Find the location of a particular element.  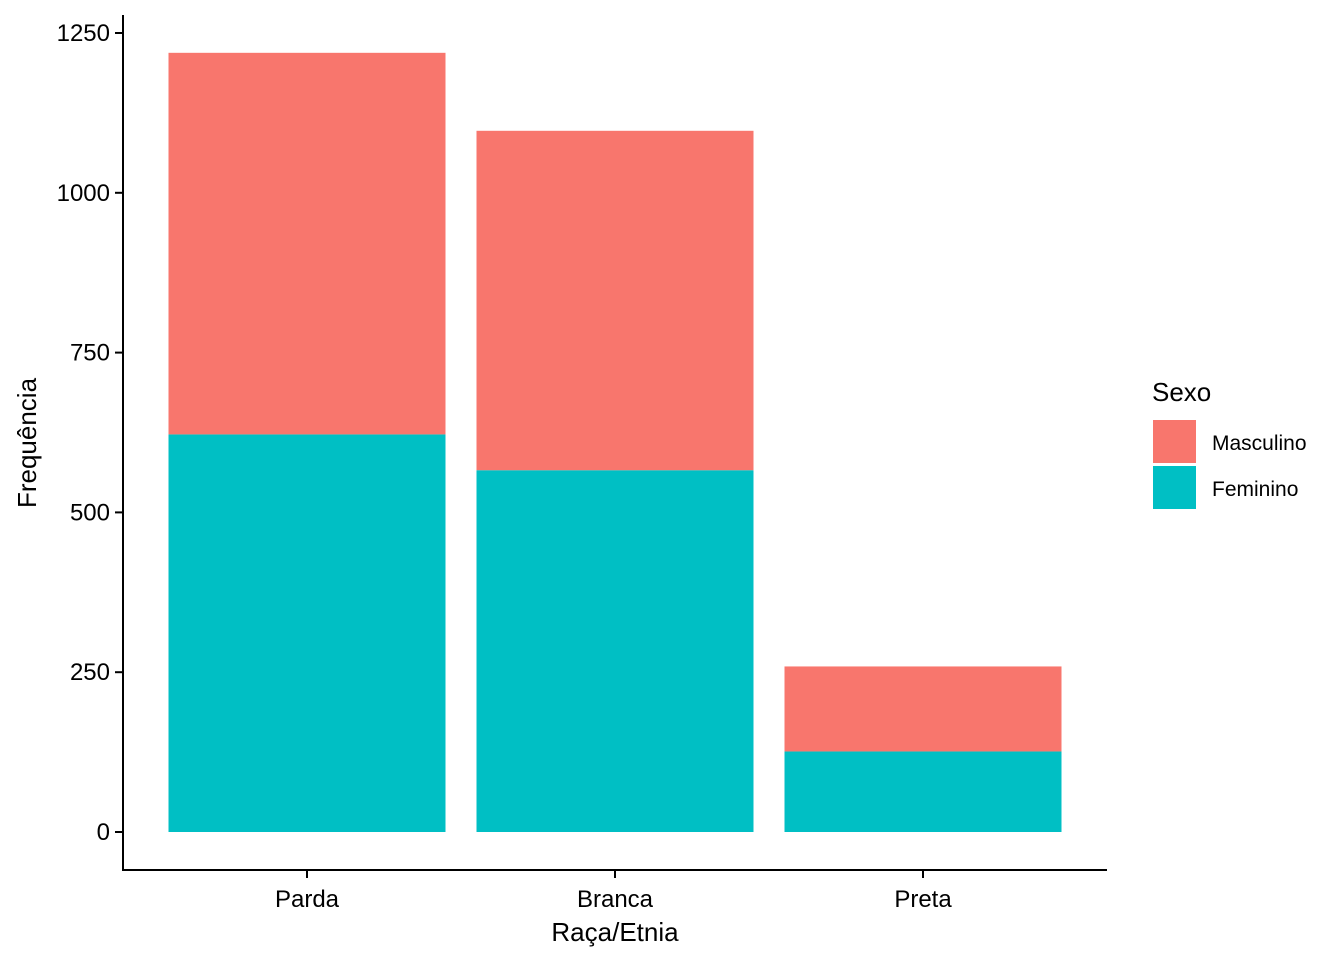

x-tick-label-parda: Parda is located at coordinates (307, 899).